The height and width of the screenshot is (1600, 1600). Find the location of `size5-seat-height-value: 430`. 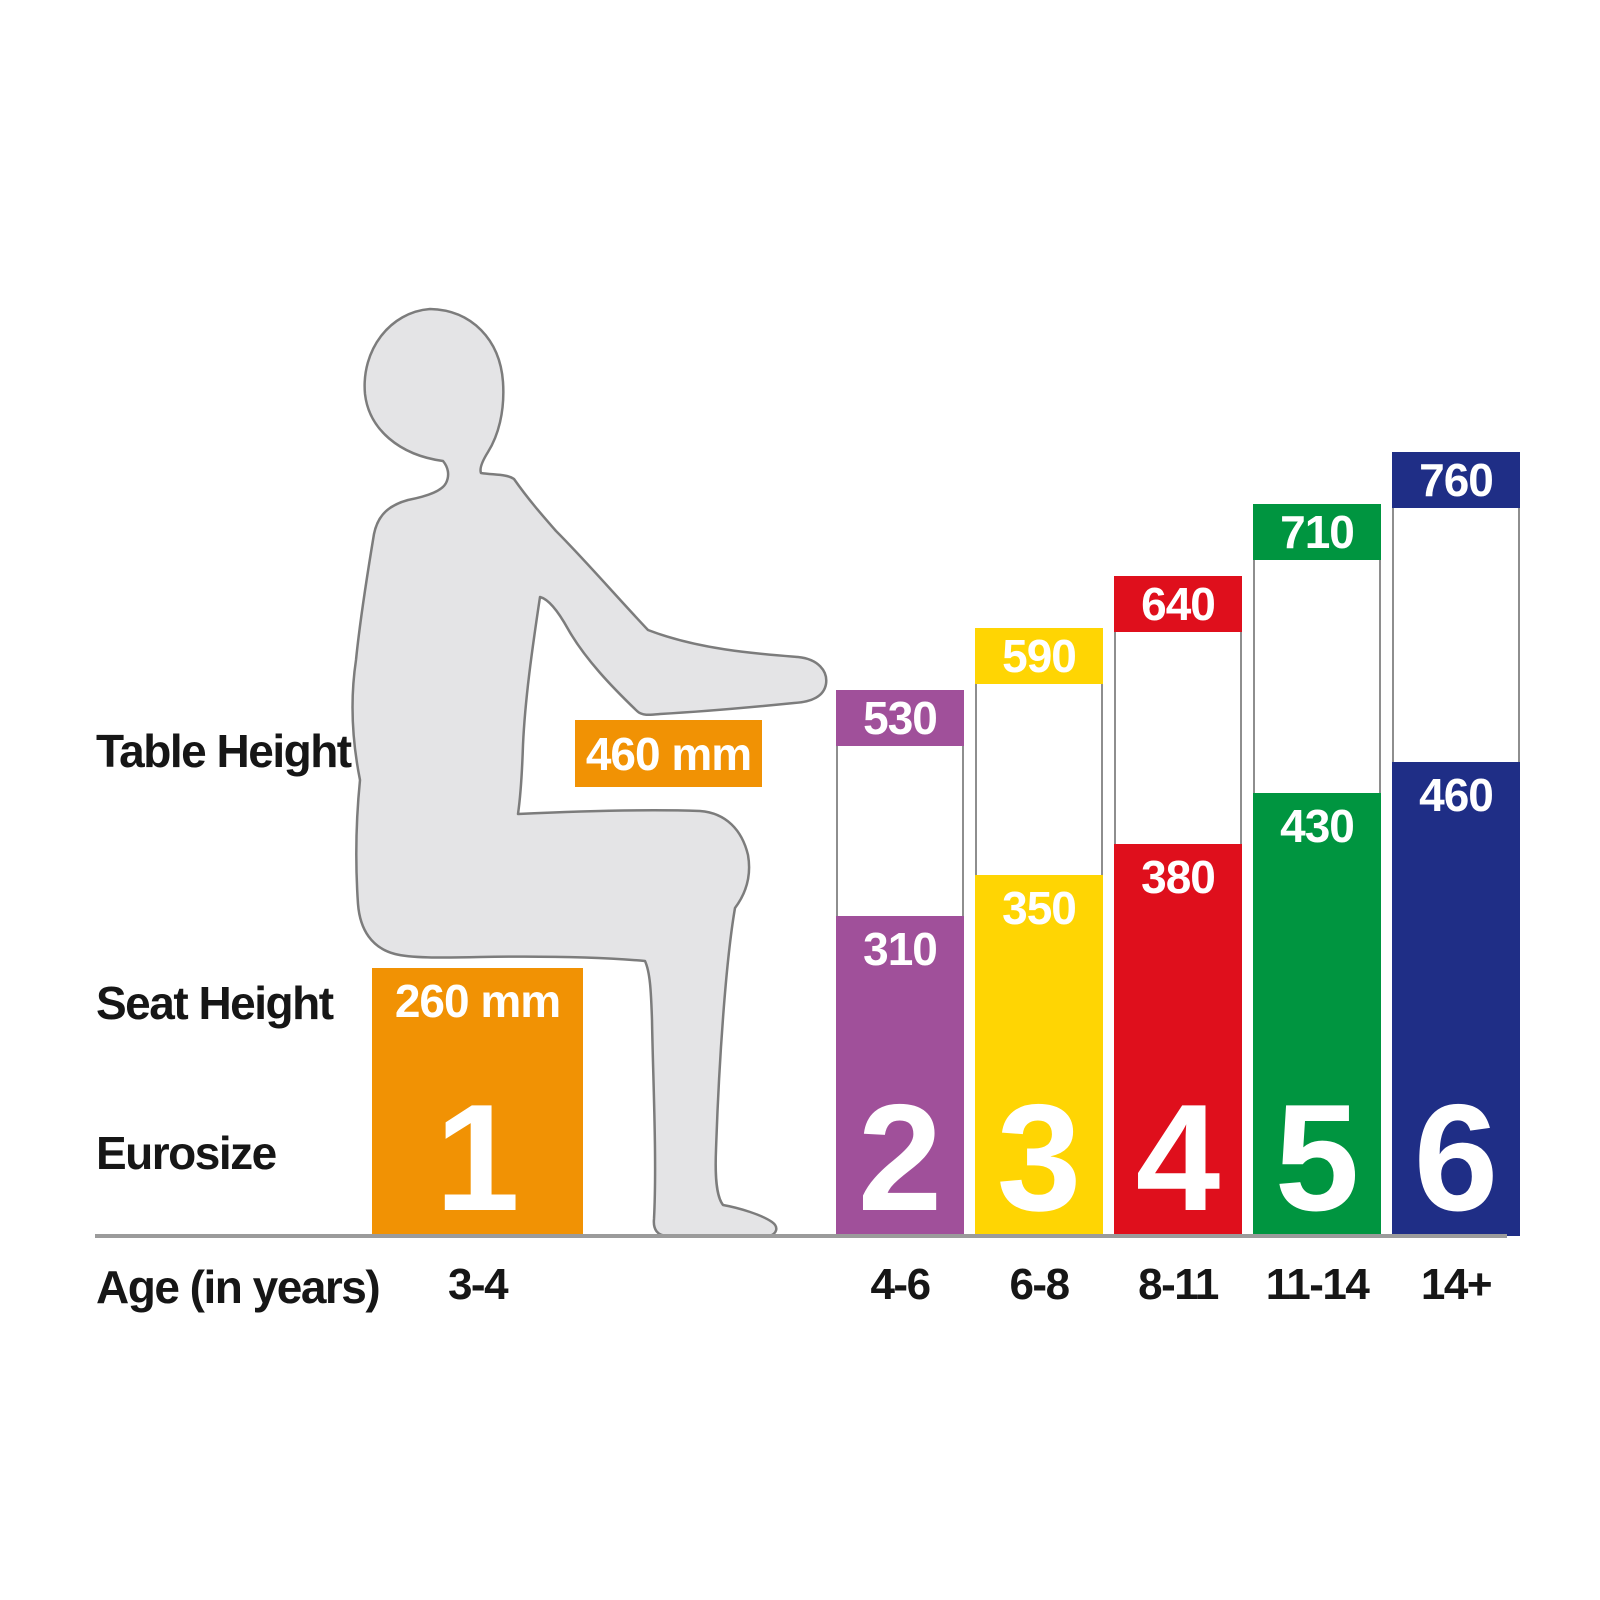

size5-seat-height-value: 430 is located at coordinates (1317, 826).